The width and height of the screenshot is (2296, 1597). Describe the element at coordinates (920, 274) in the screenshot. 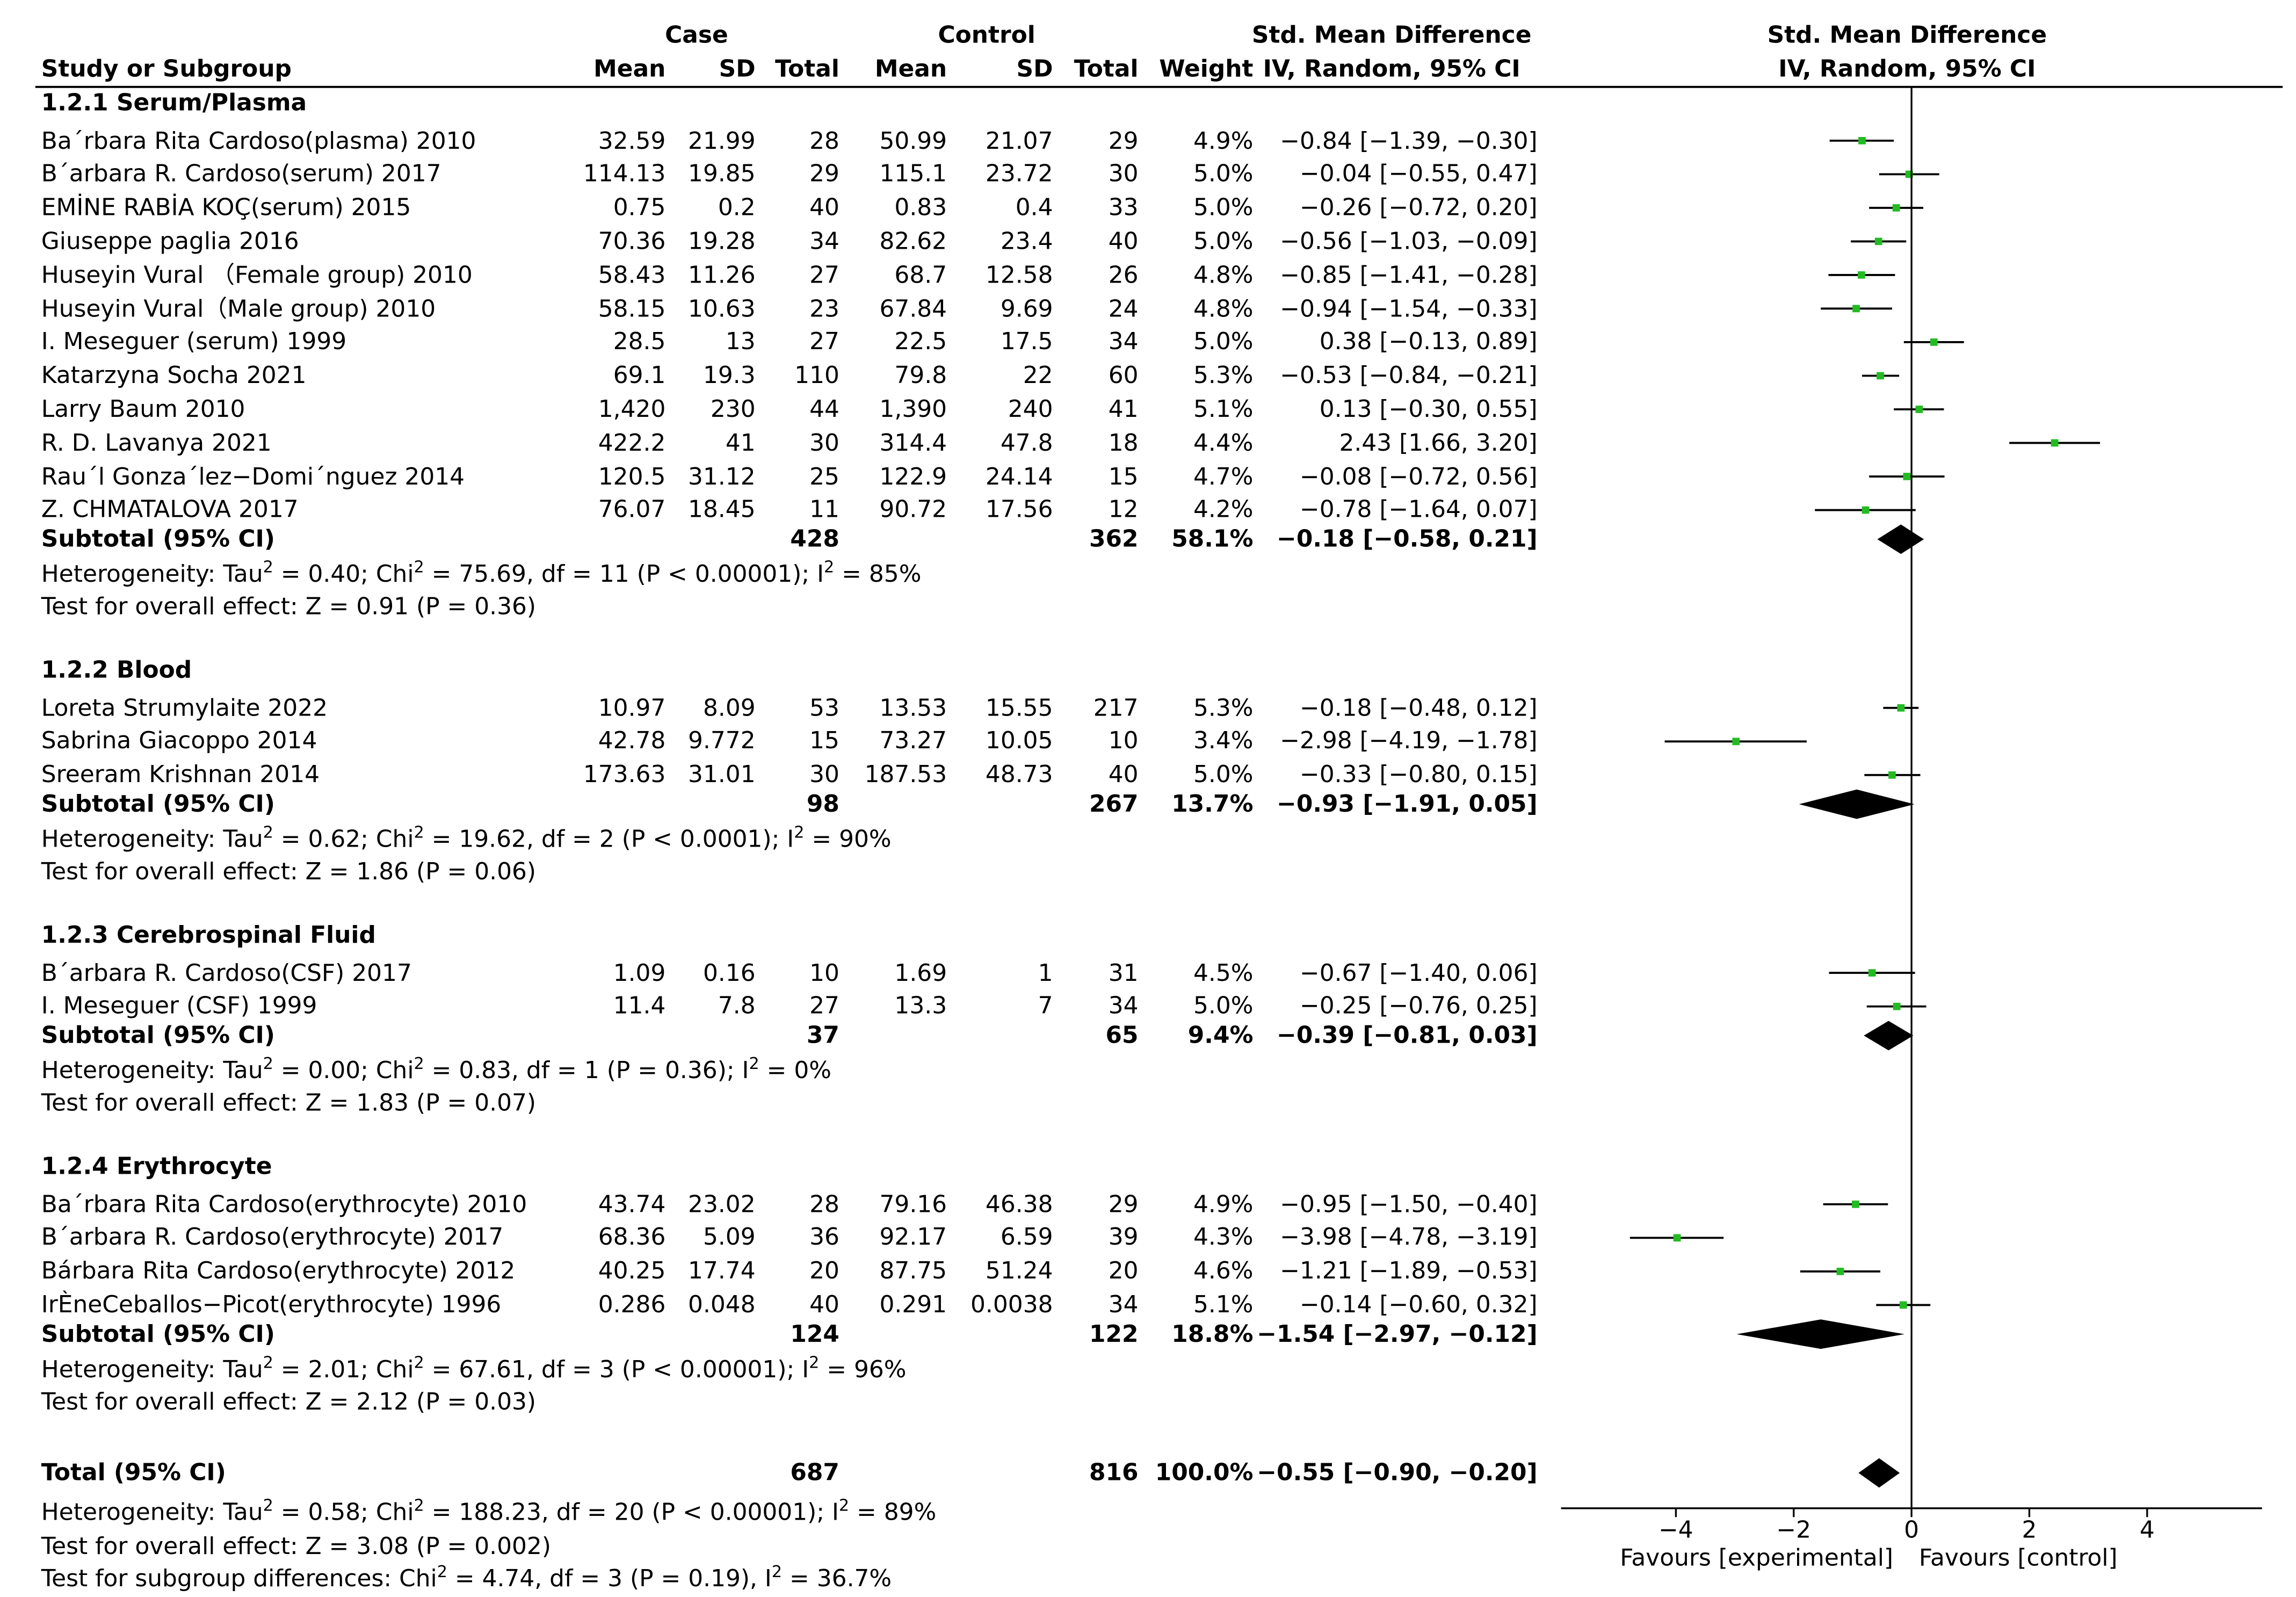

I see `control-mean: 68.7` at that location.